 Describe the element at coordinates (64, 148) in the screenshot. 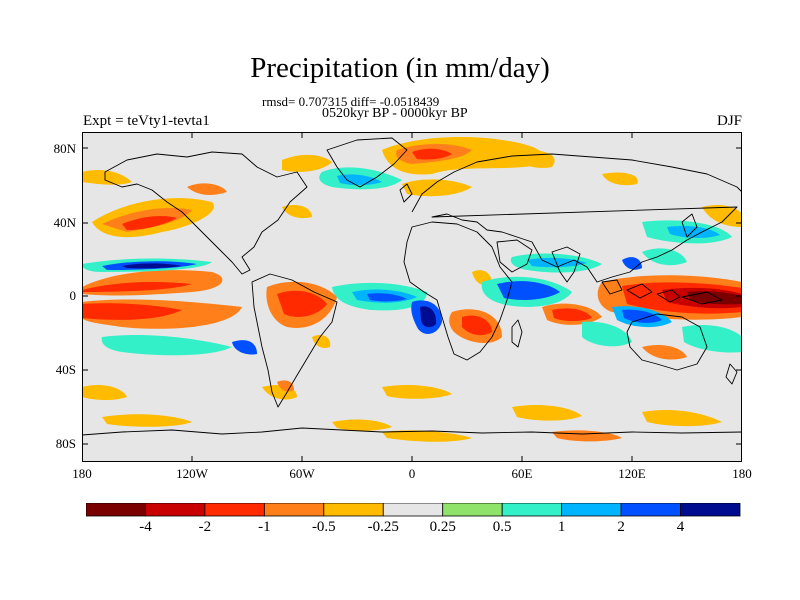

I see `y-tick-label: 80N` at that location.